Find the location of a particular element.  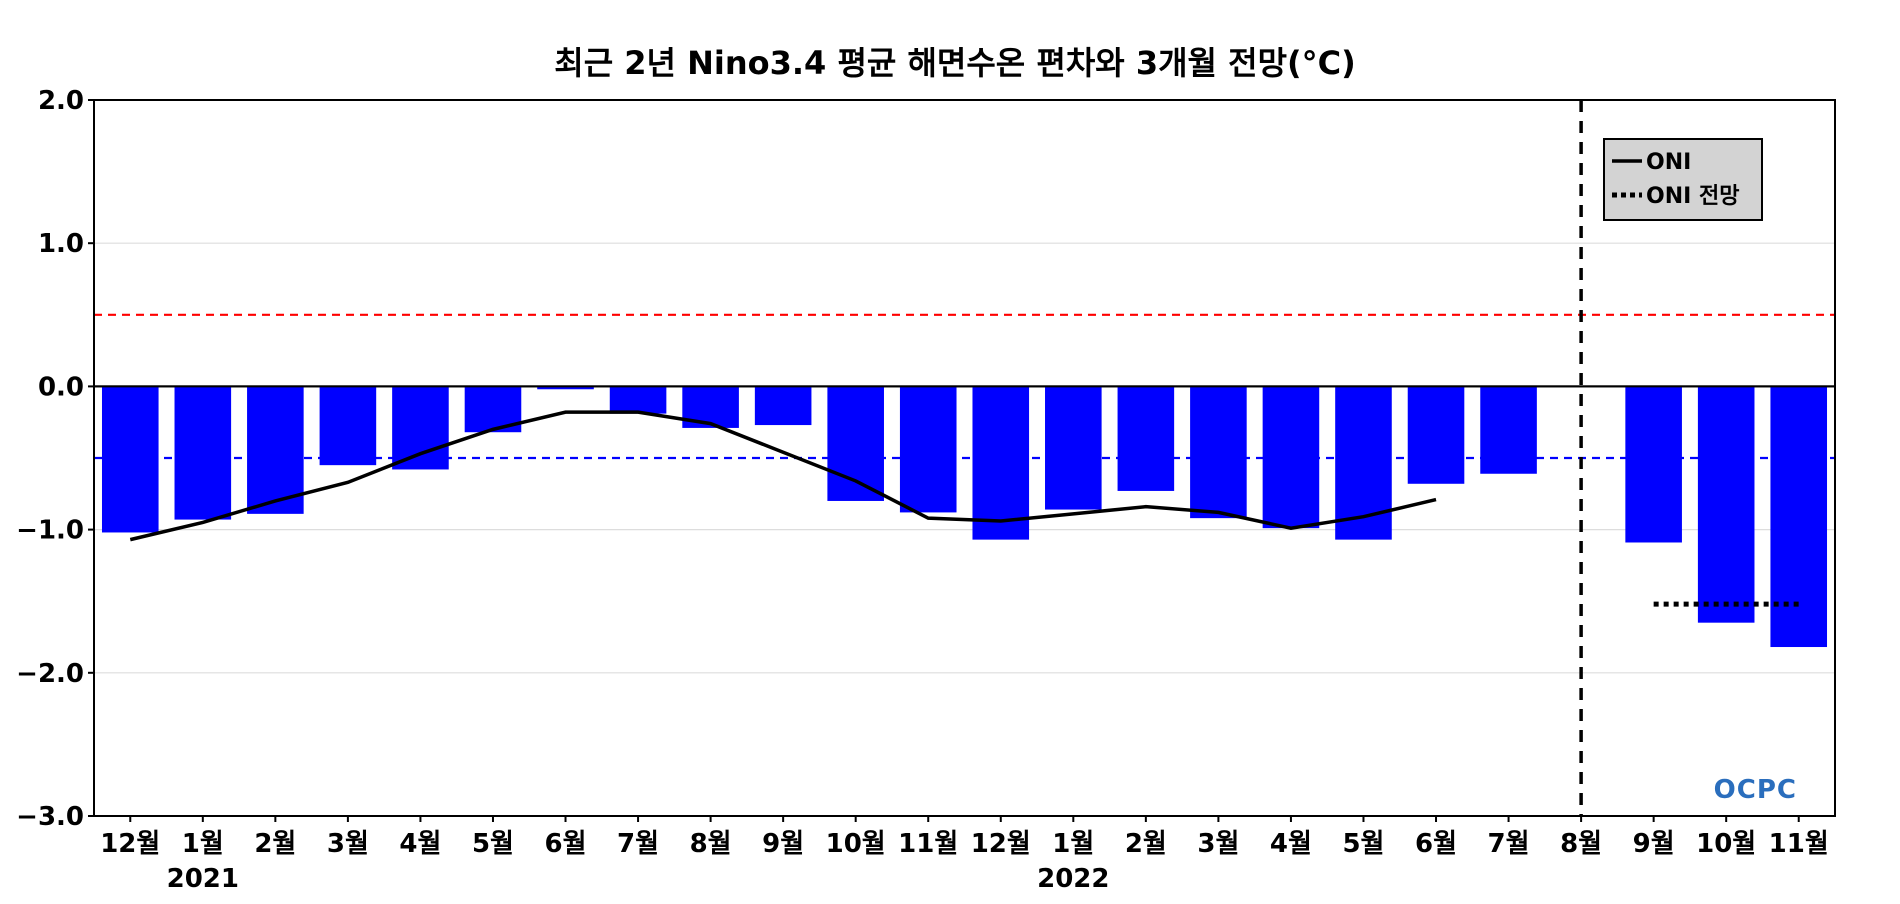

y-tick-label: −1.0 is located at coordinates (50, 531).